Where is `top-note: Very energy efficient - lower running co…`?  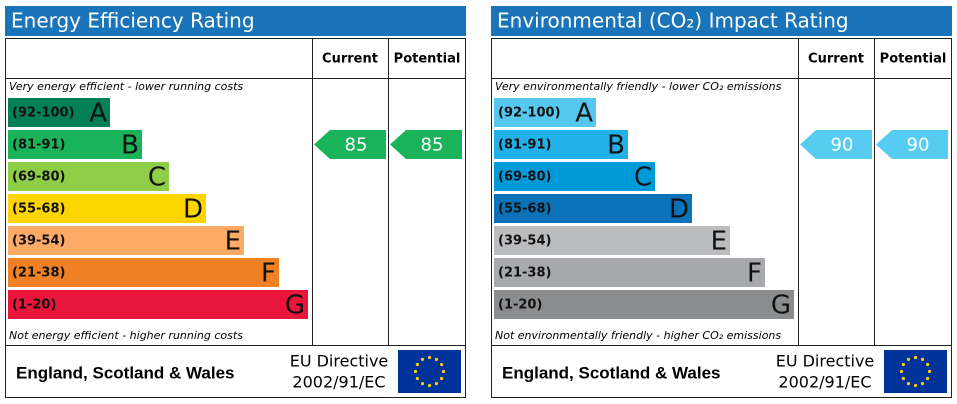 top-note: Very energy efficient - lower running co… is located at coordinates (126, 86).